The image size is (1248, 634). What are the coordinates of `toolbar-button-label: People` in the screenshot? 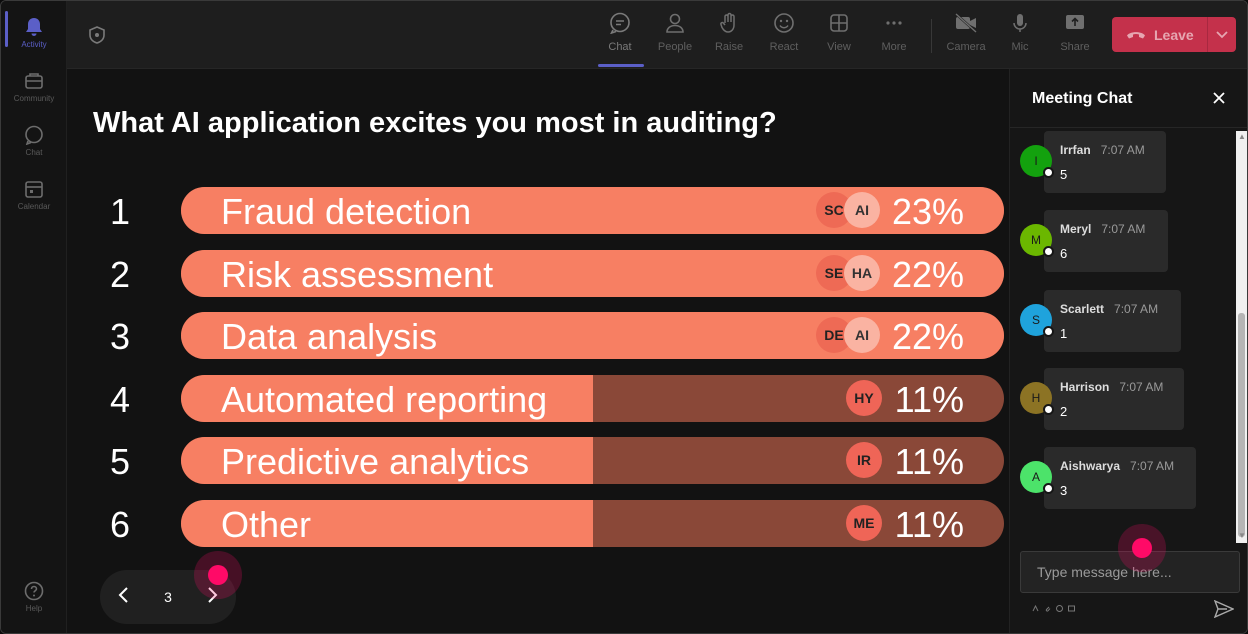 It's located at (675, 47).